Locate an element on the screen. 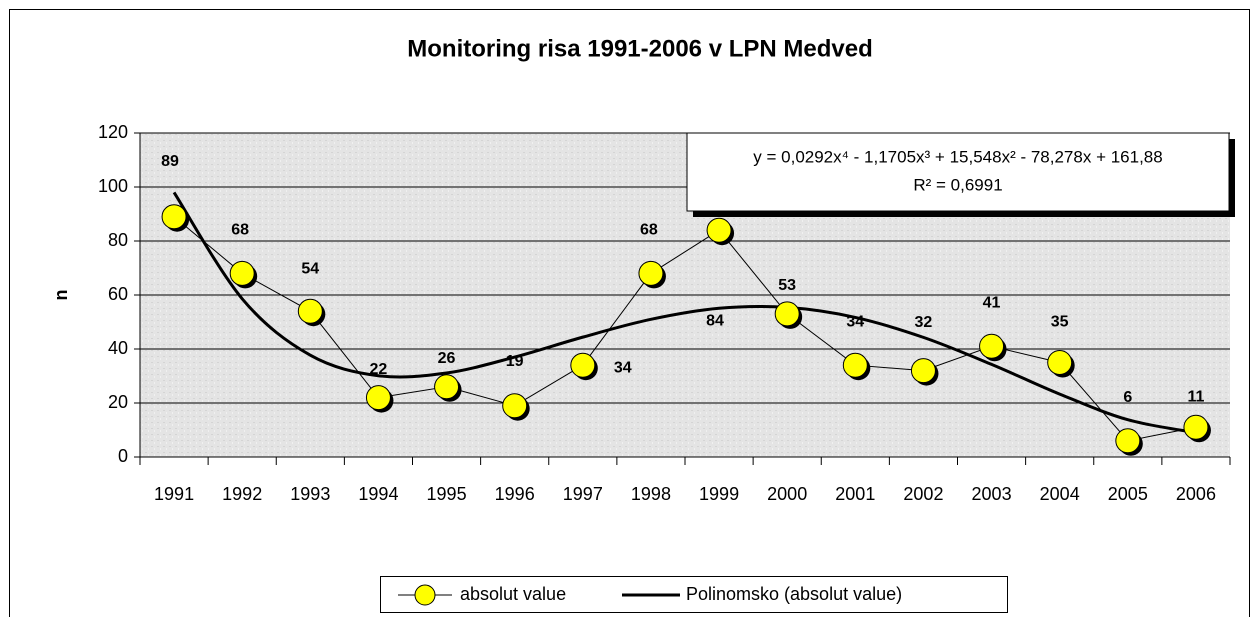 The height and width of the screenshot is (617, 1260). data-label: 53 is located at coordinates (787, 285).